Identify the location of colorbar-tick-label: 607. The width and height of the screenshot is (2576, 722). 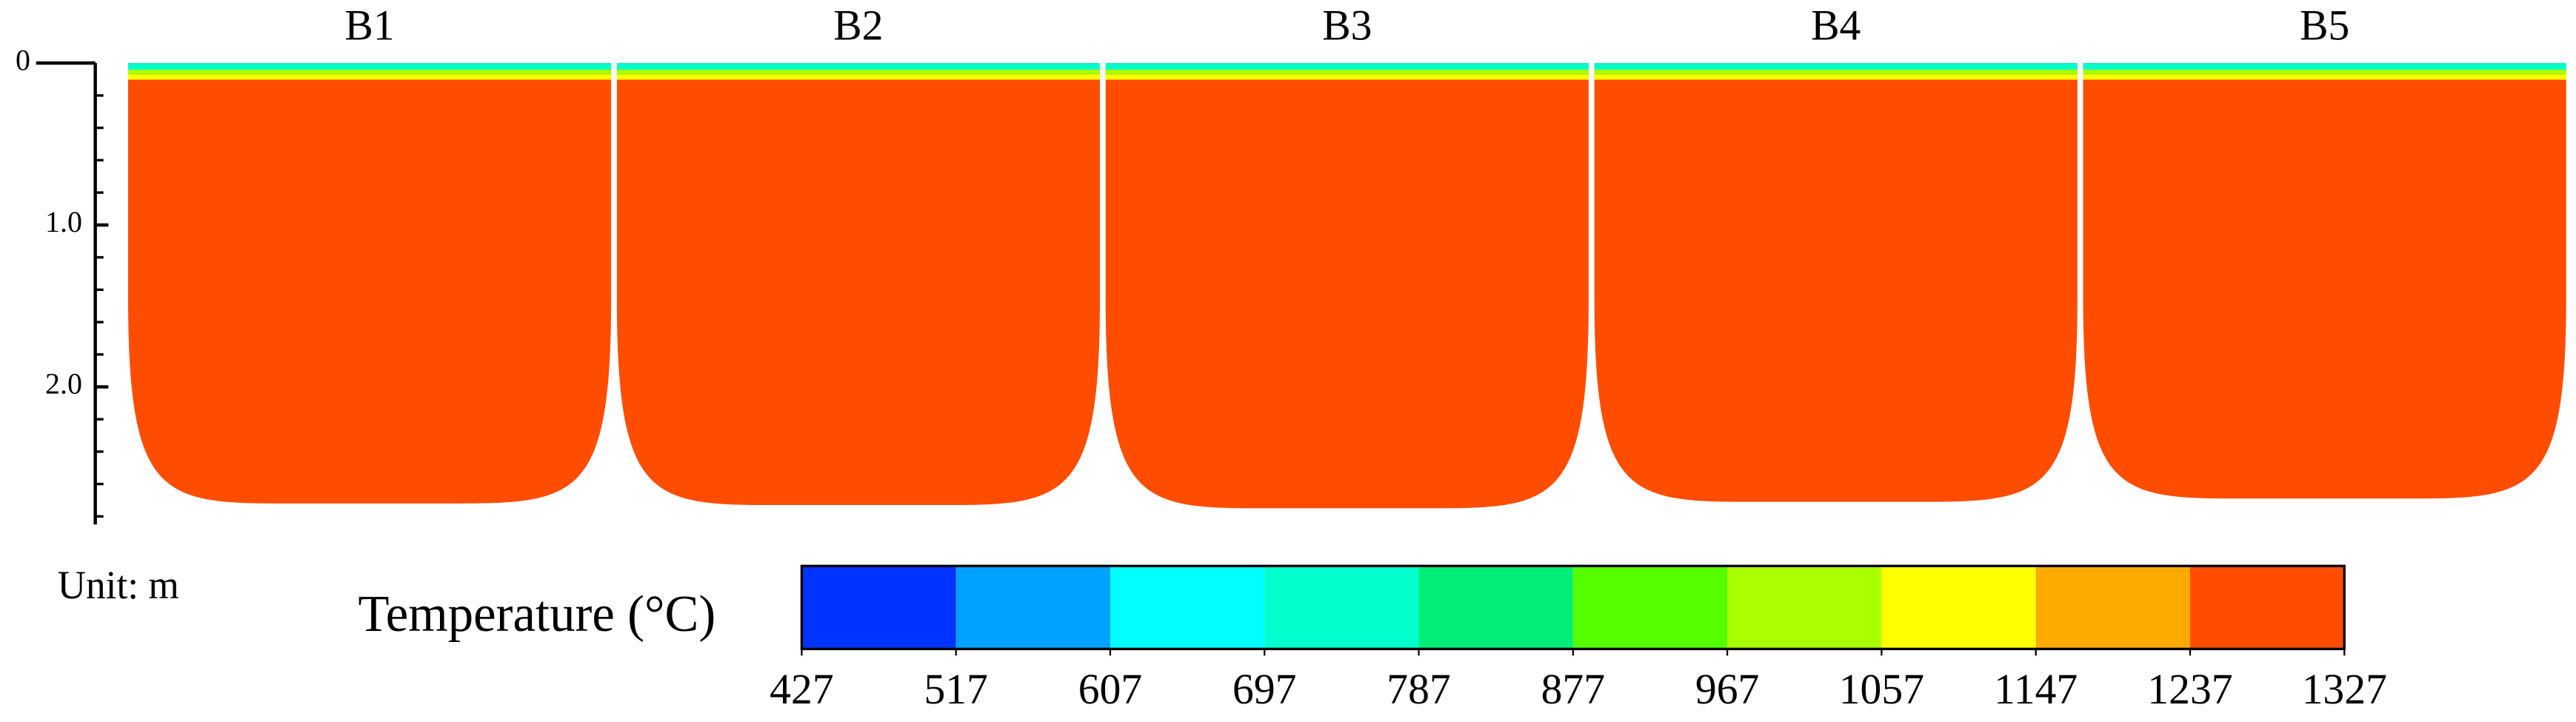
(1110, 689).